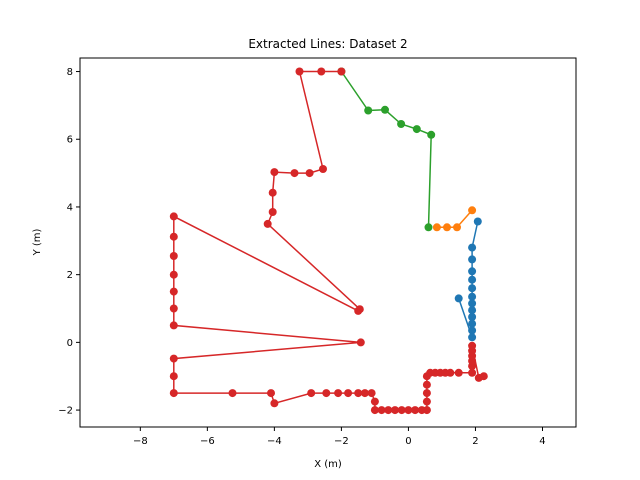 Image resolution: width=640 pixels, height=480 pixels. I want to click on x-tick-label: −6, so click(207, 441).